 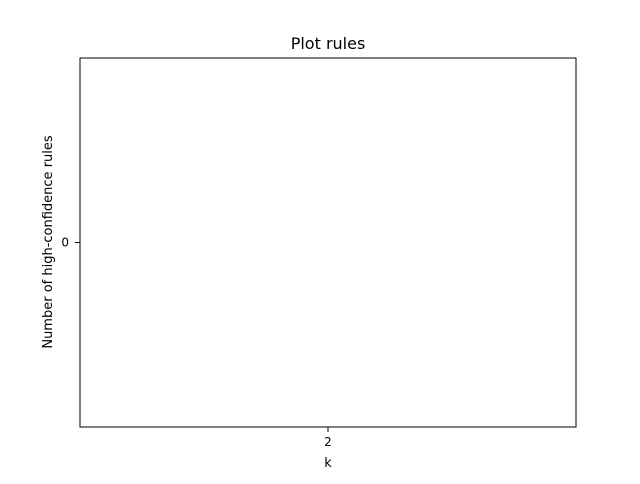 What do you see at coordinates (328, 442) in the screenshot?
I see `x-tick-label: 2` at bounding box center [328, 442].